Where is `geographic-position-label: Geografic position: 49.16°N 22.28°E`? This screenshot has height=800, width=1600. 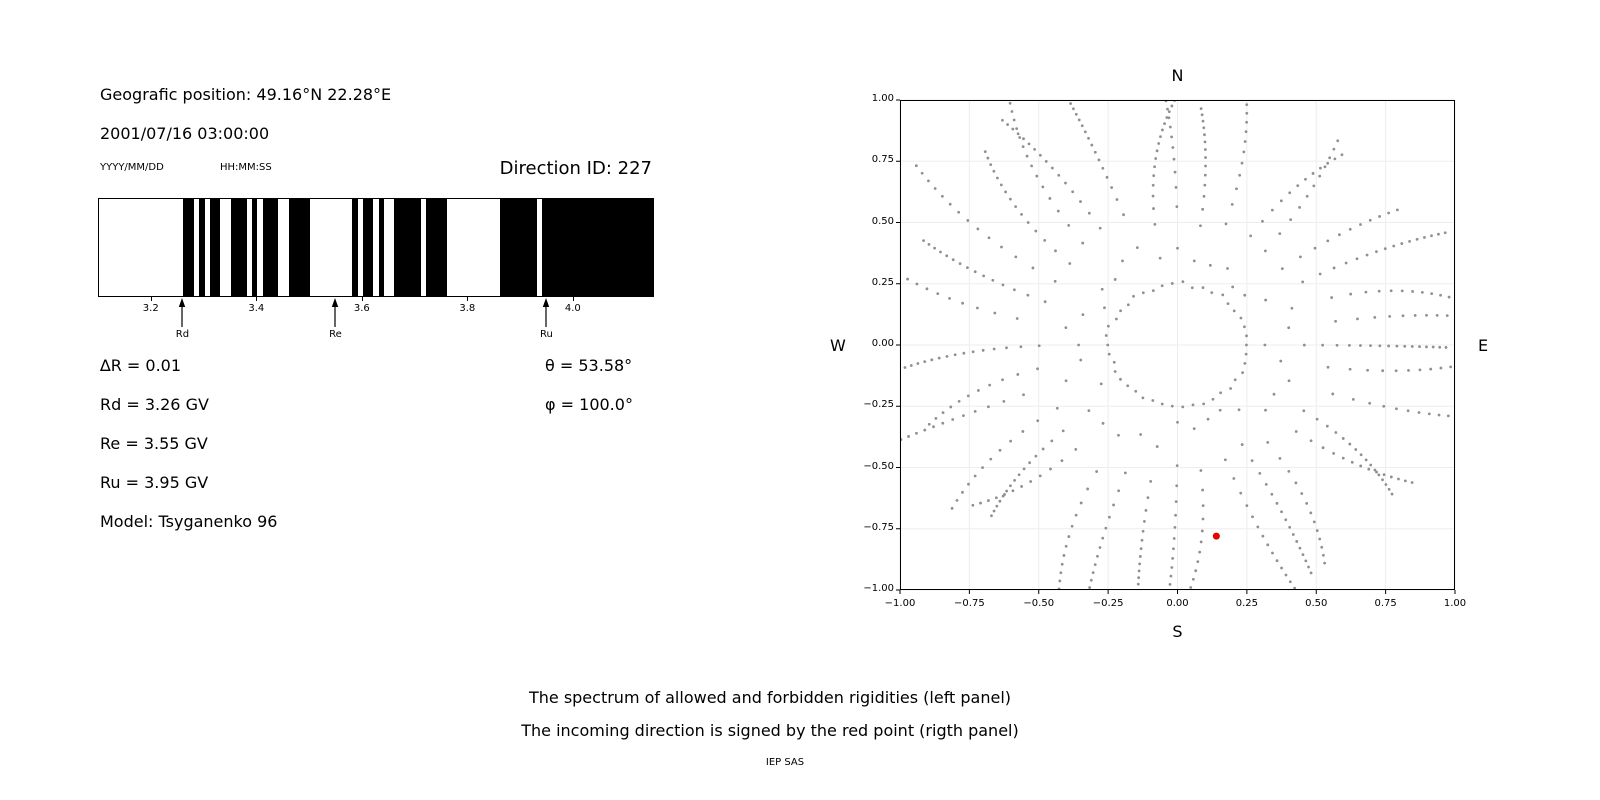 geographic-position-label: Geografic position: 49.16°N 22.28°E is located at coordinates (246, 94).